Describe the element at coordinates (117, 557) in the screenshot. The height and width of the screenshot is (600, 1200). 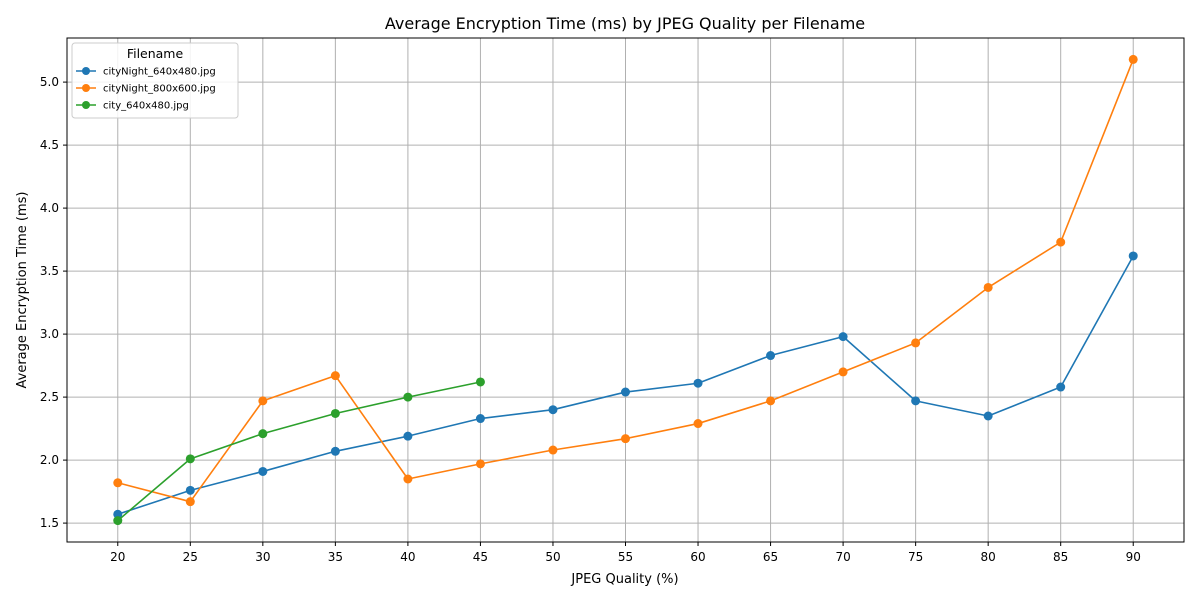
I see `x-tick-label: 20` at that location.